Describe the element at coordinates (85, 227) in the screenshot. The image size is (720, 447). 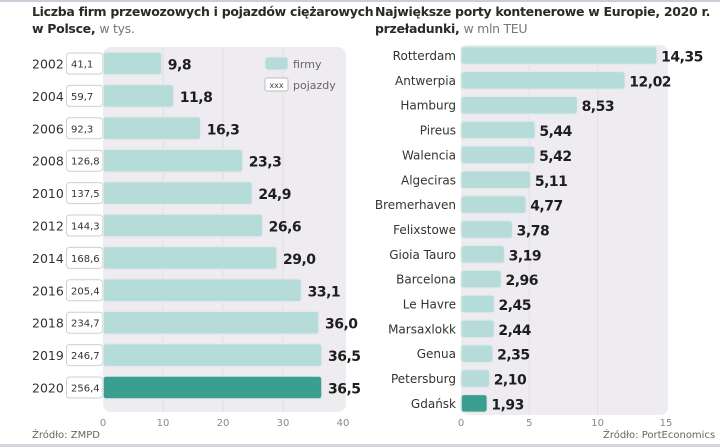
I see `pojazdy-value-label: 144,3` at that location.